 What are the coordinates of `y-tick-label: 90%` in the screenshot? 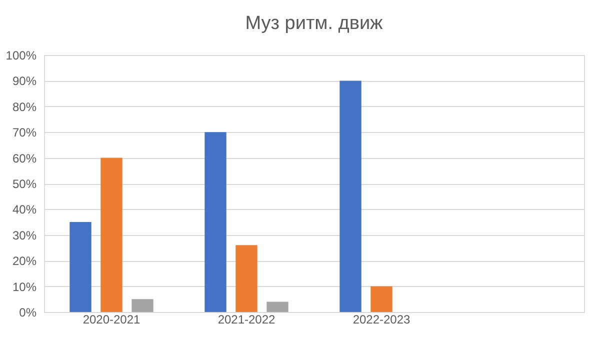 It's located at (24, 81).